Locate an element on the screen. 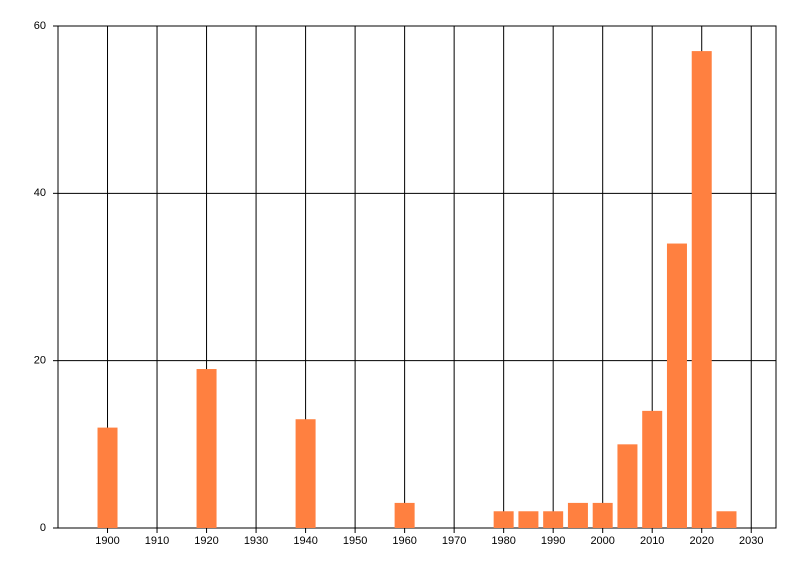 Image resolution: width=800 pixels, height=576 pixels. x-tick-label: 1930 is located at coordinates (256, 541).